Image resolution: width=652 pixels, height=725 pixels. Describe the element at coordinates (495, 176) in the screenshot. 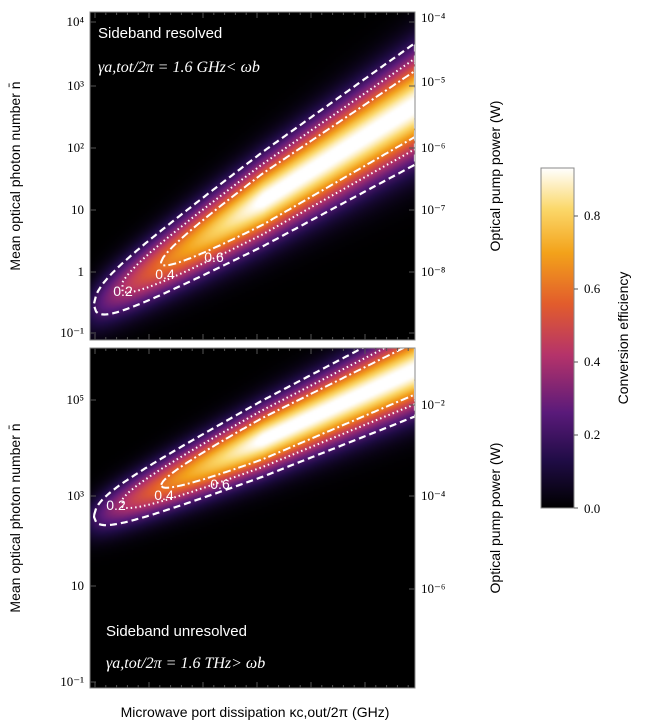

I see `y-right-axis-label-top: Optical pump power (W)` at that location.